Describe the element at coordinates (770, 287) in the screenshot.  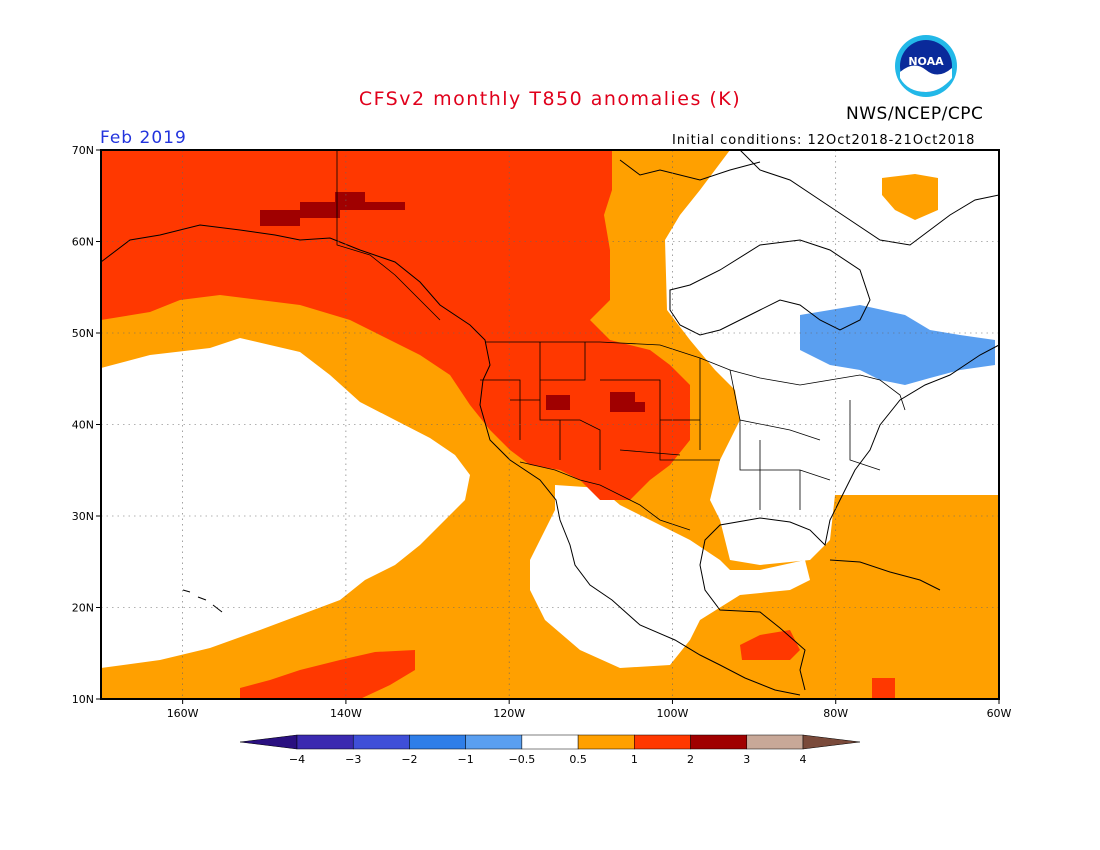
I see `coastline-hudson` at that location.